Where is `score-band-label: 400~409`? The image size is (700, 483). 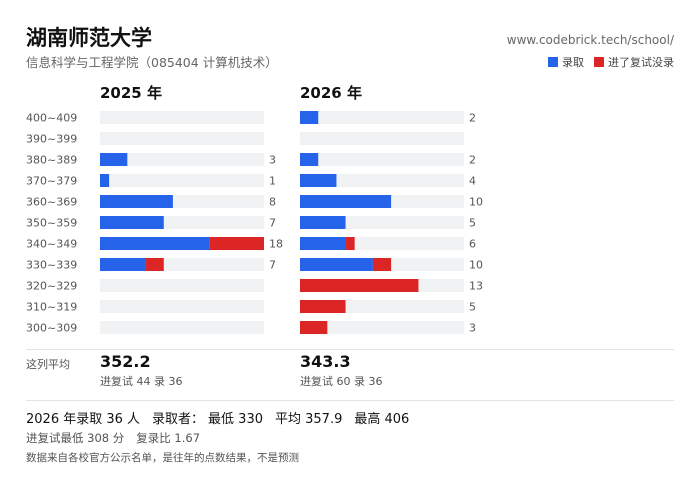
score-band-label: 400~409 is located at coordinates (51, 118).